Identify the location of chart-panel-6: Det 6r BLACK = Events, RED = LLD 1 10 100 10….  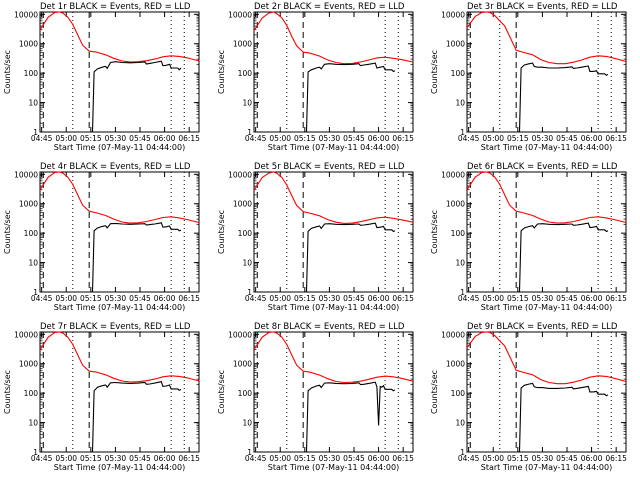
(528, 237).